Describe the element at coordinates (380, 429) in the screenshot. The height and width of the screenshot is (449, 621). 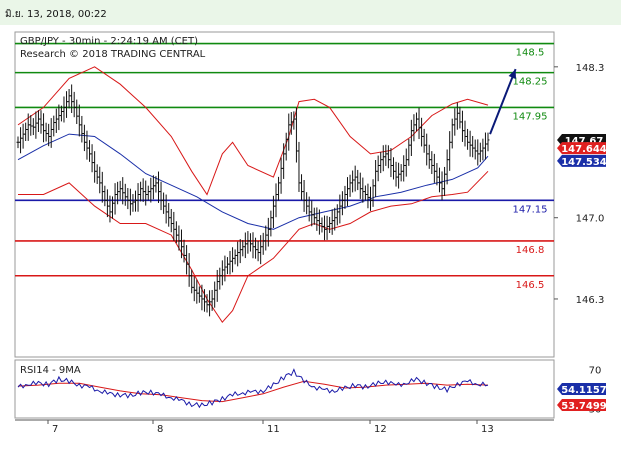
I see `x-tick-label: 12` at that location.